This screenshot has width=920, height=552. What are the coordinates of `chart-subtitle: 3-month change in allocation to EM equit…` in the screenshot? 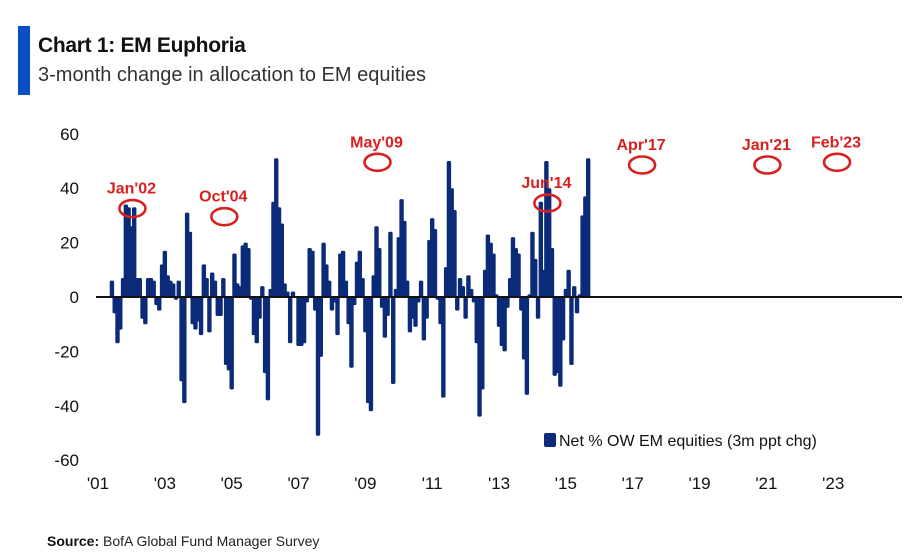 It's located at (232, 75).